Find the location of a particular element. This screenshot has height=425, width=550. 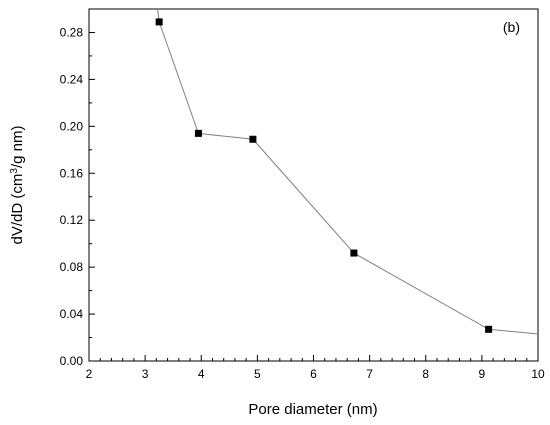

y-tick-label: 0.12 is located at coordinates (72, 220).